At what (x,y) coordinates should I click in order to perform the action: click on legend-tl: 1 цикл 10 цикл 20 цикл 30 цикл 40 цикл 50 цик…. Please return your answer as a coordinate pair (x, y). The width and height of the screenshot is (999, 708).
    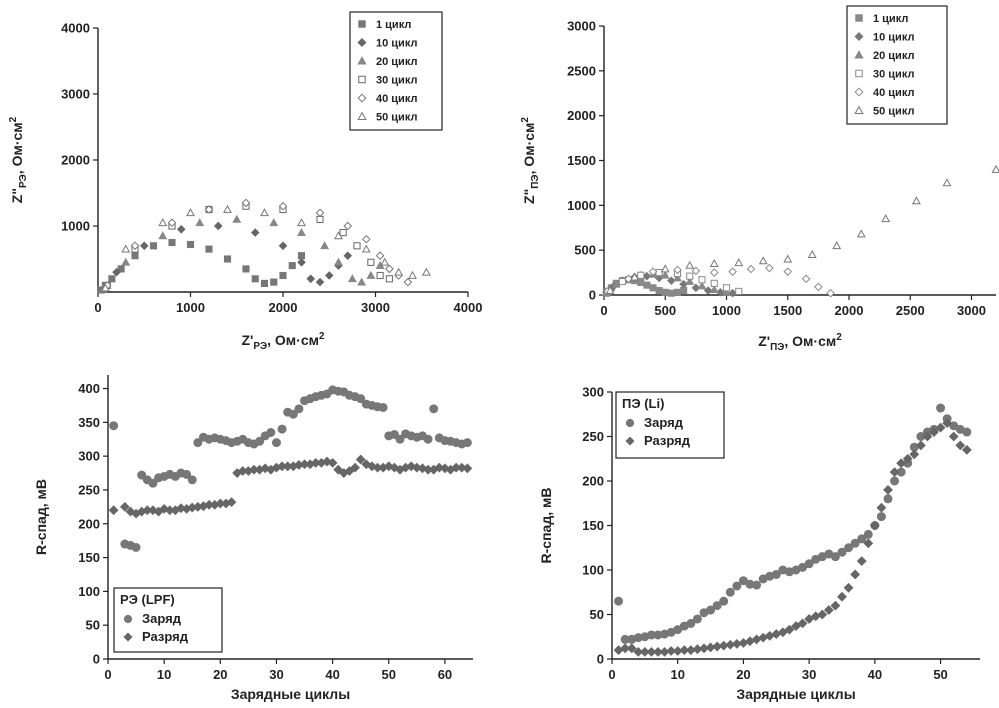
    Looking at the image, I should click on (396, 71).